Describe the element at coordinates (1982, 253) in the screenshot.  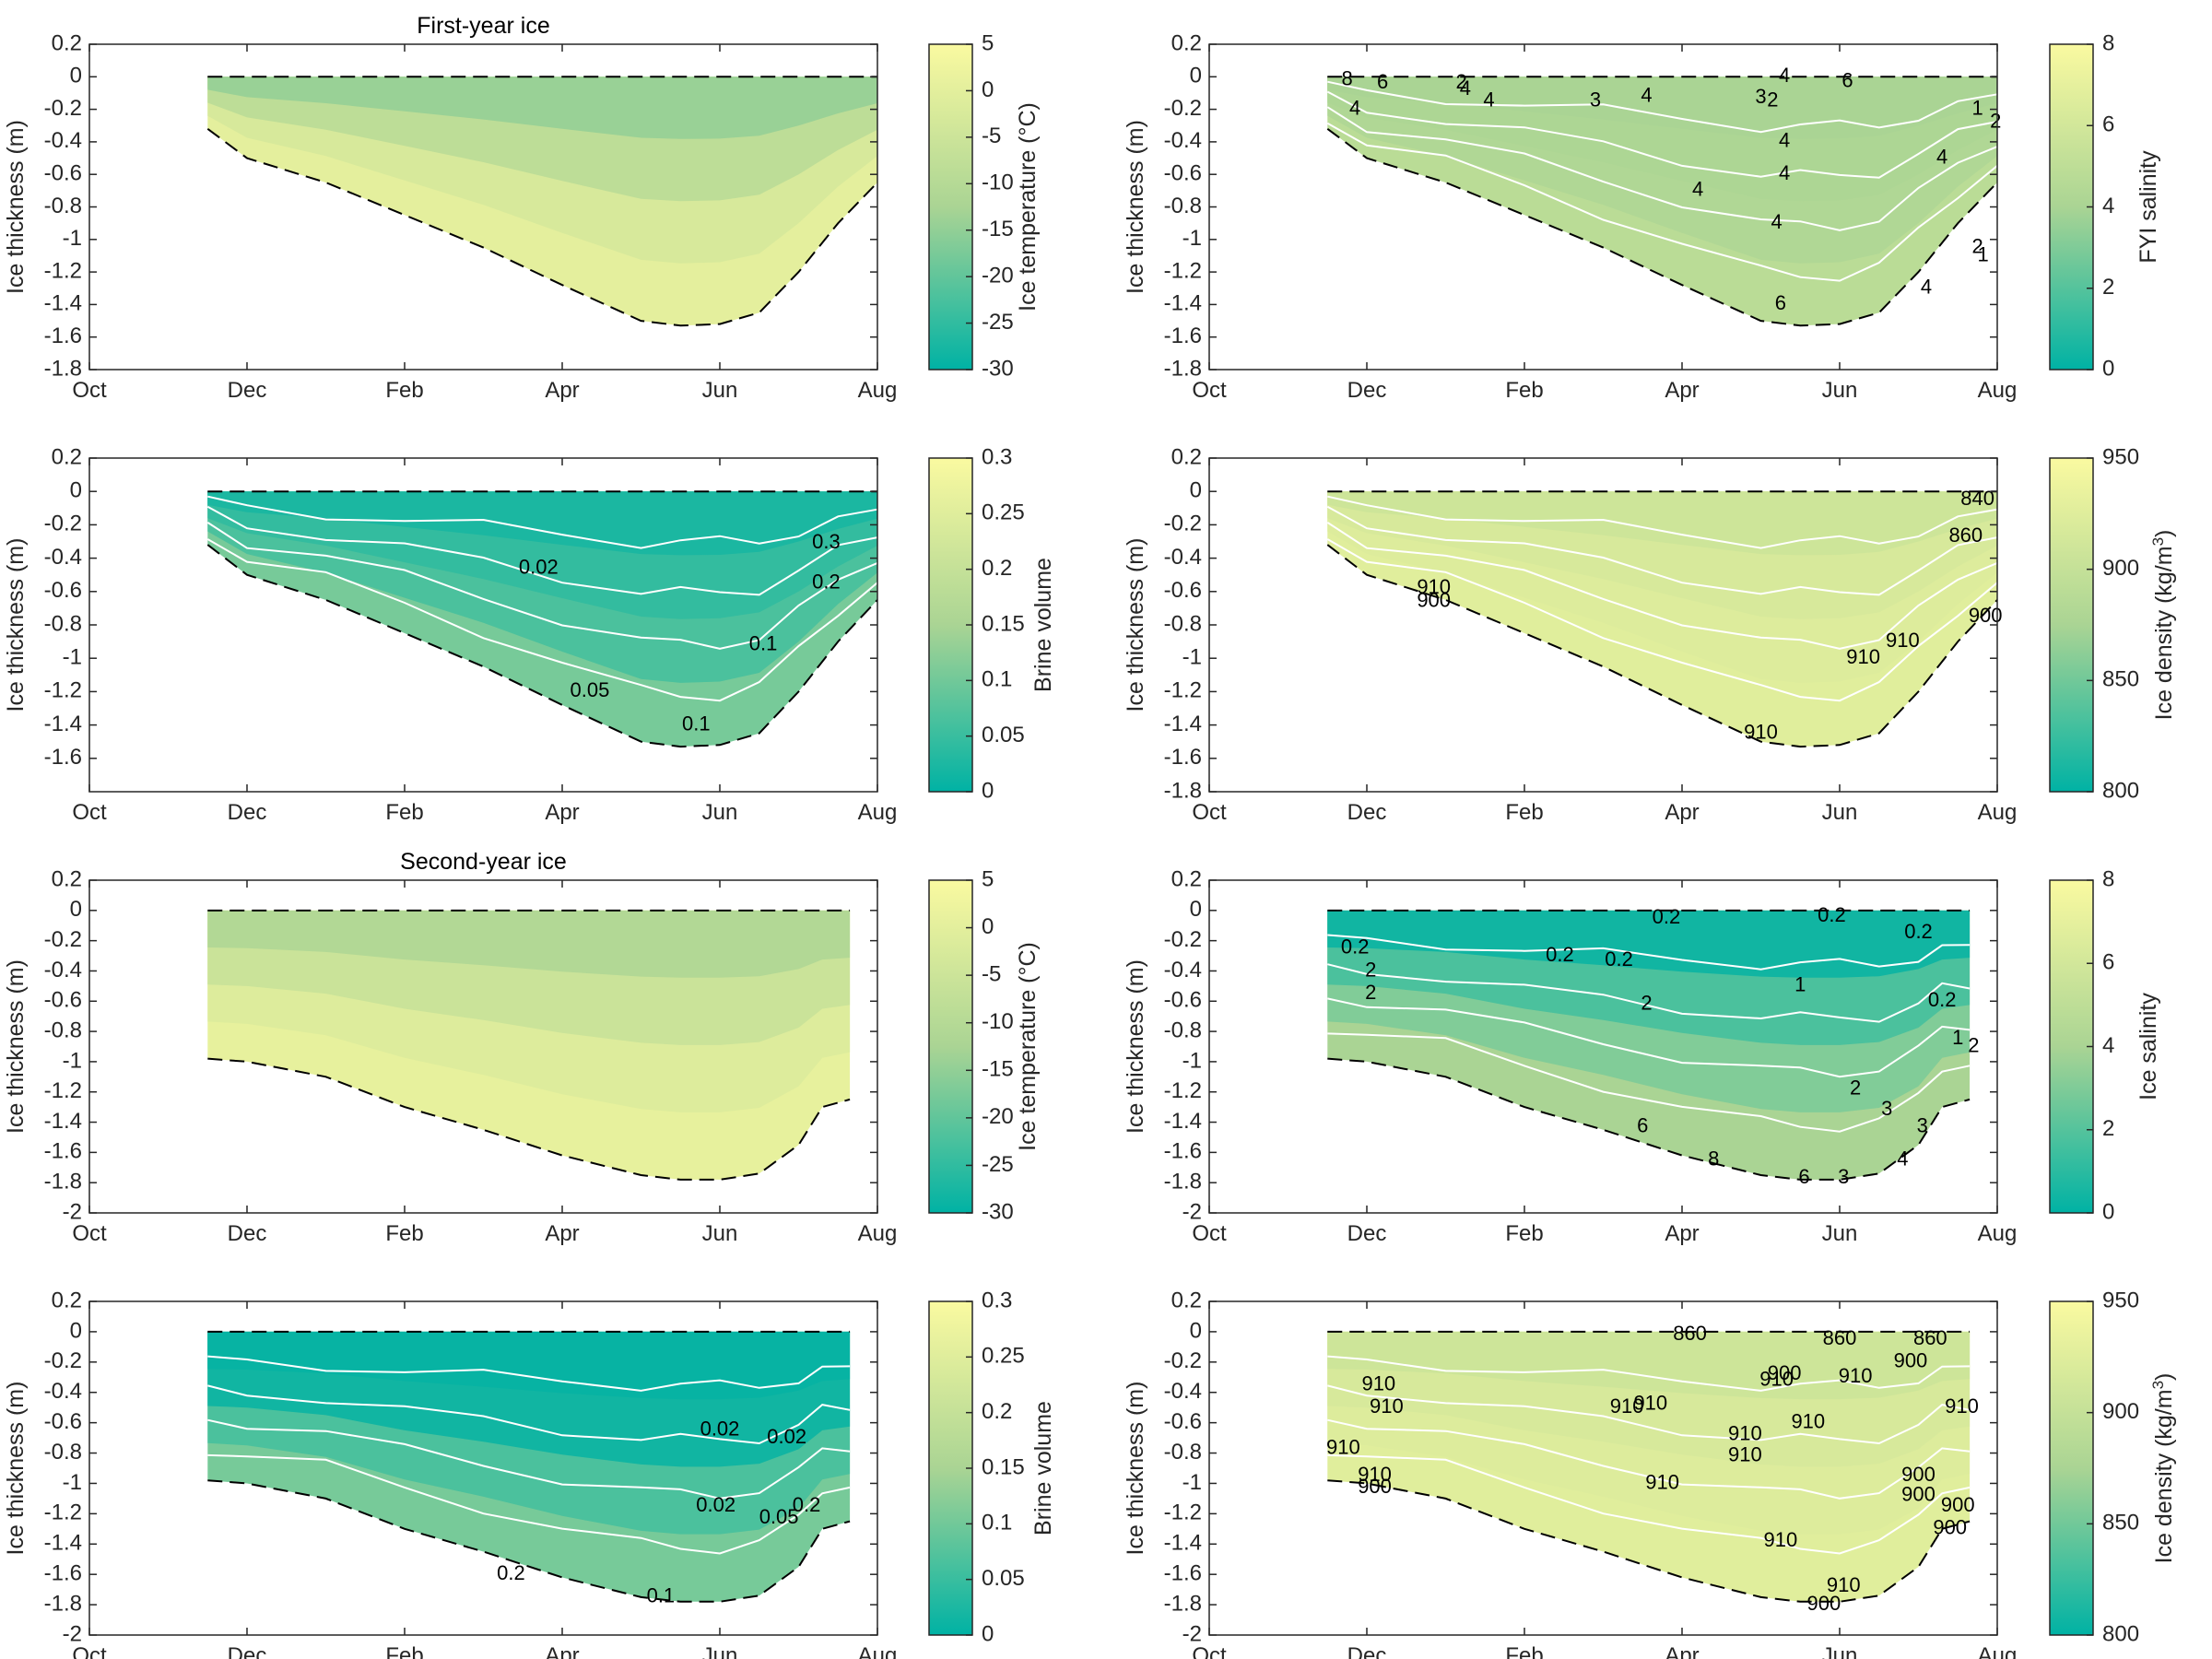
I see `contour-label: 1` at that location.